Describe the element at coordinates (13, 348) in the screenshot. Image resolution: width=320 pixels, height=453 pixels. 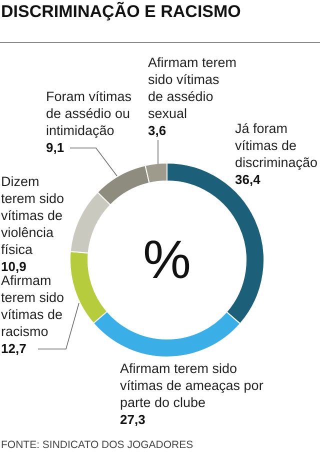
I see `data-label: 12,7` at that location.